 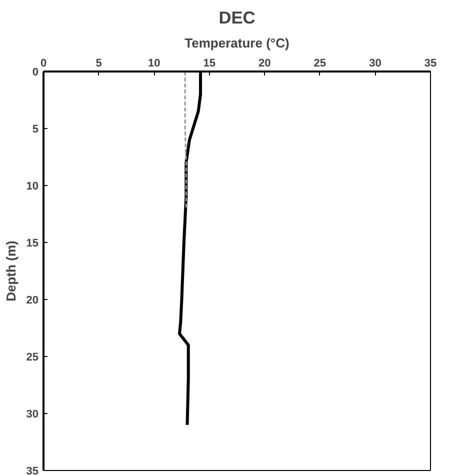 What do you see at coordinates (375, 64) in the screenshot?
I see `x-tick-label: 30` at bounding box center [375, 64].